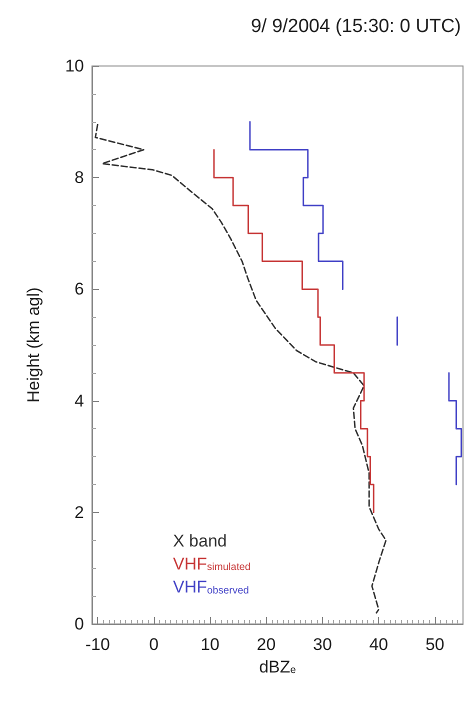  What do you see at coordinates (266, 644) in the screenshot?
I see `x-tick-label: 20` at bounding box center [266, 644].